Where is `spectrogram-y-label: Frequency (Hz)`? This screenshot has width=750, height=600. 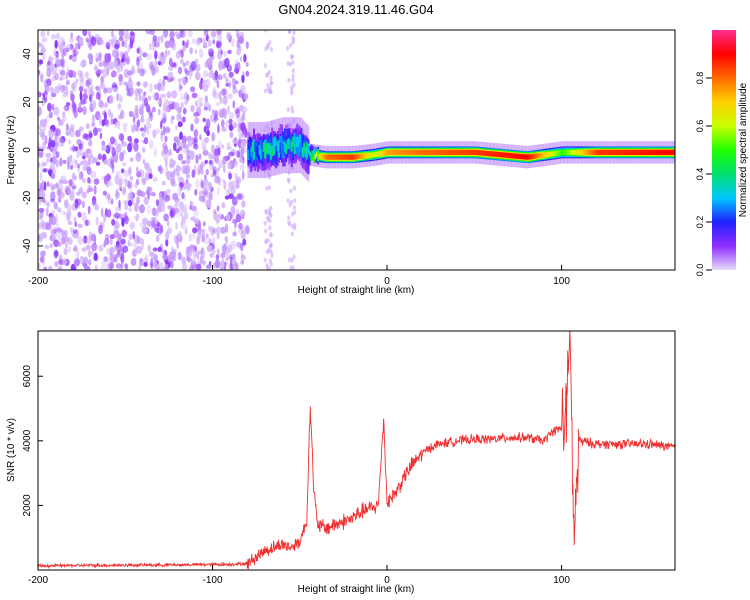 spectrogram-y-label: Frequency (Hz) is located at coordinates (11, 150).